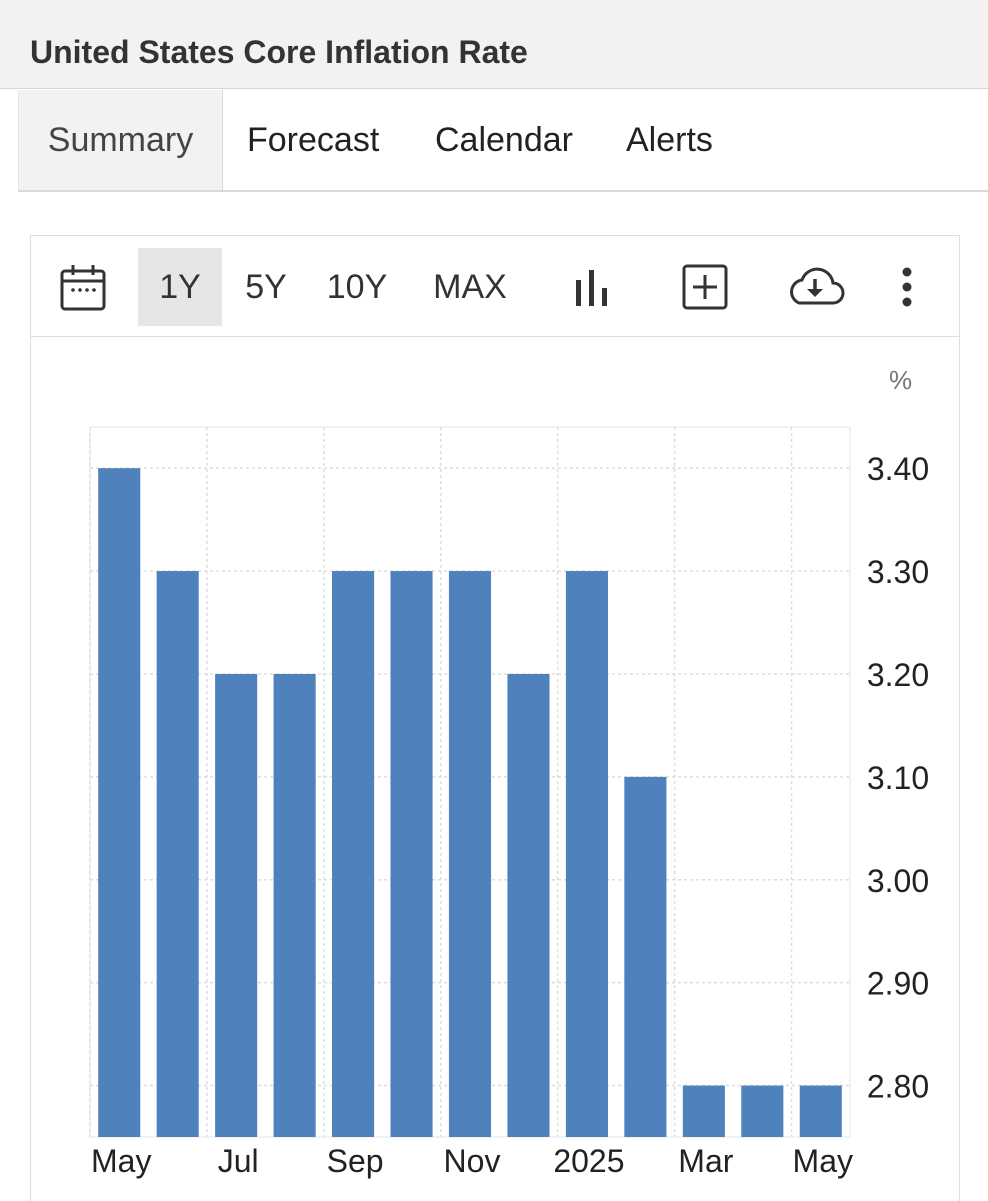  What do you see at coordinates (901, 380) in the screenshot?
I see `unit-label: %` at bounding box center [901, 380].